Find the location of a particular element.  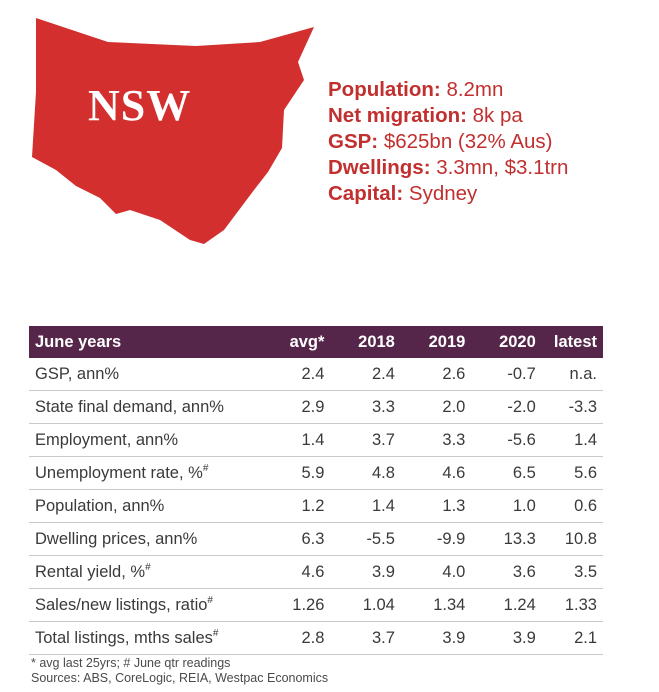

table-cell: 6.3 is located at coordinates (297, 539).